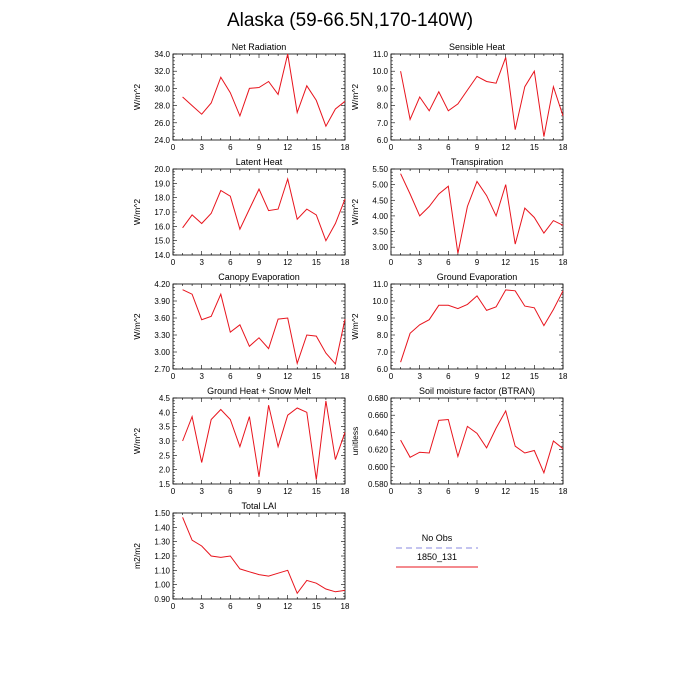 Image resolution: width=700 pixels, height=700 pixels. Describe the element at coordinates (380, 185) in the screenshot. I see `y-tick-label: 5.00` at that location.